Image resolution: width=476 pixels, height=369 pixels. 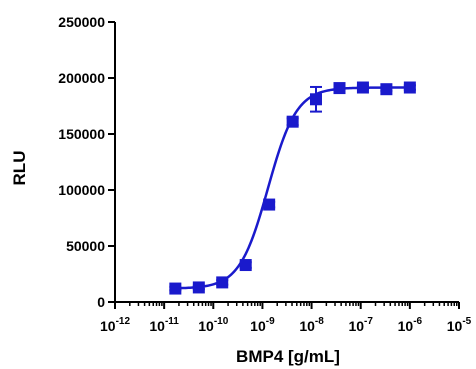 What do you see at coordinates (81, 78) in the screenshot?
I see `y-tick-label: 200000` at bounding box center [81, 78].